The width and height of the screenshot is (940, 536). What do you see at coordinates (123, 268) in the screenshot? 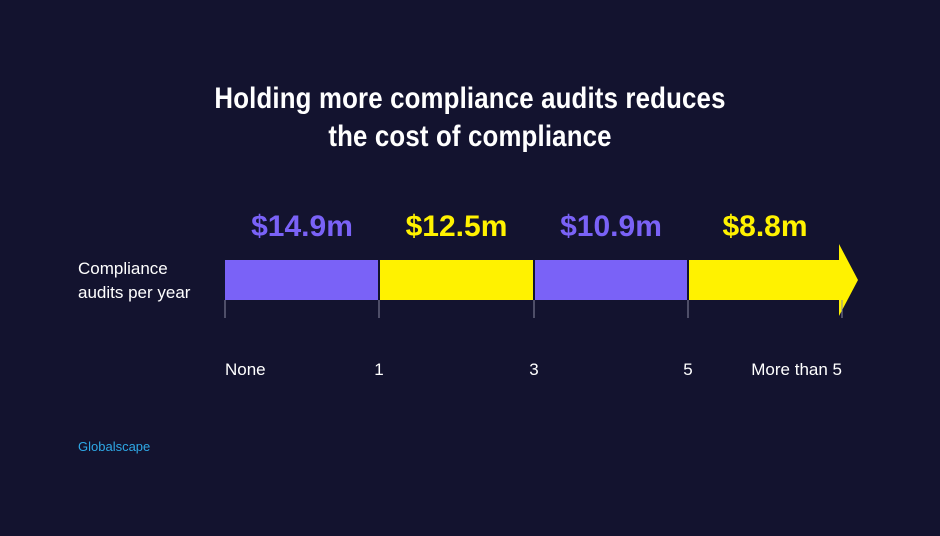
I see `row-label-line-1: Compliance` at bounding box center [123, 268].